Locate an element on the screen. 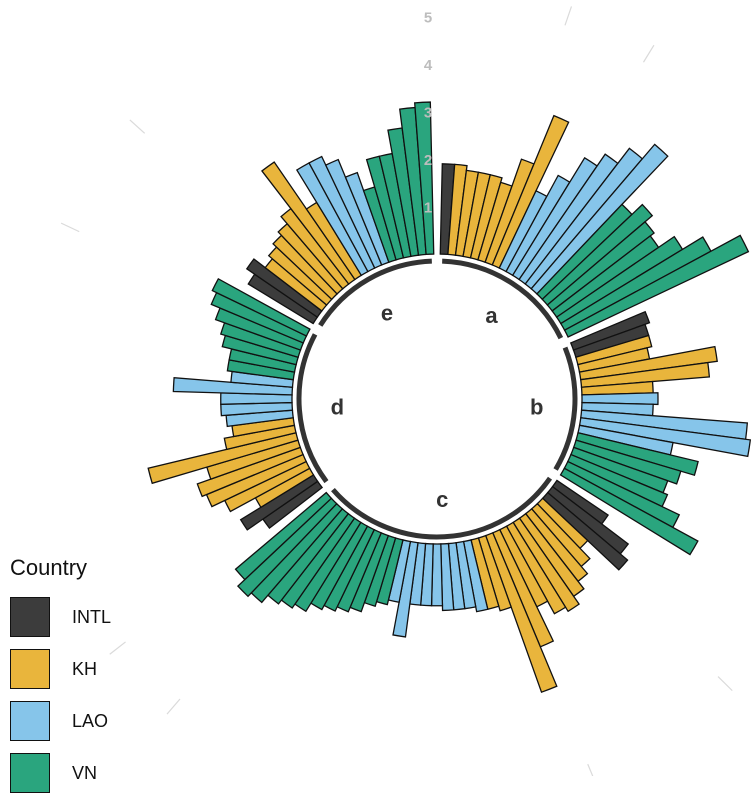 This screenshot has height=799, width=756. legend-label-kh: KH is located at coordinates (85, 668).